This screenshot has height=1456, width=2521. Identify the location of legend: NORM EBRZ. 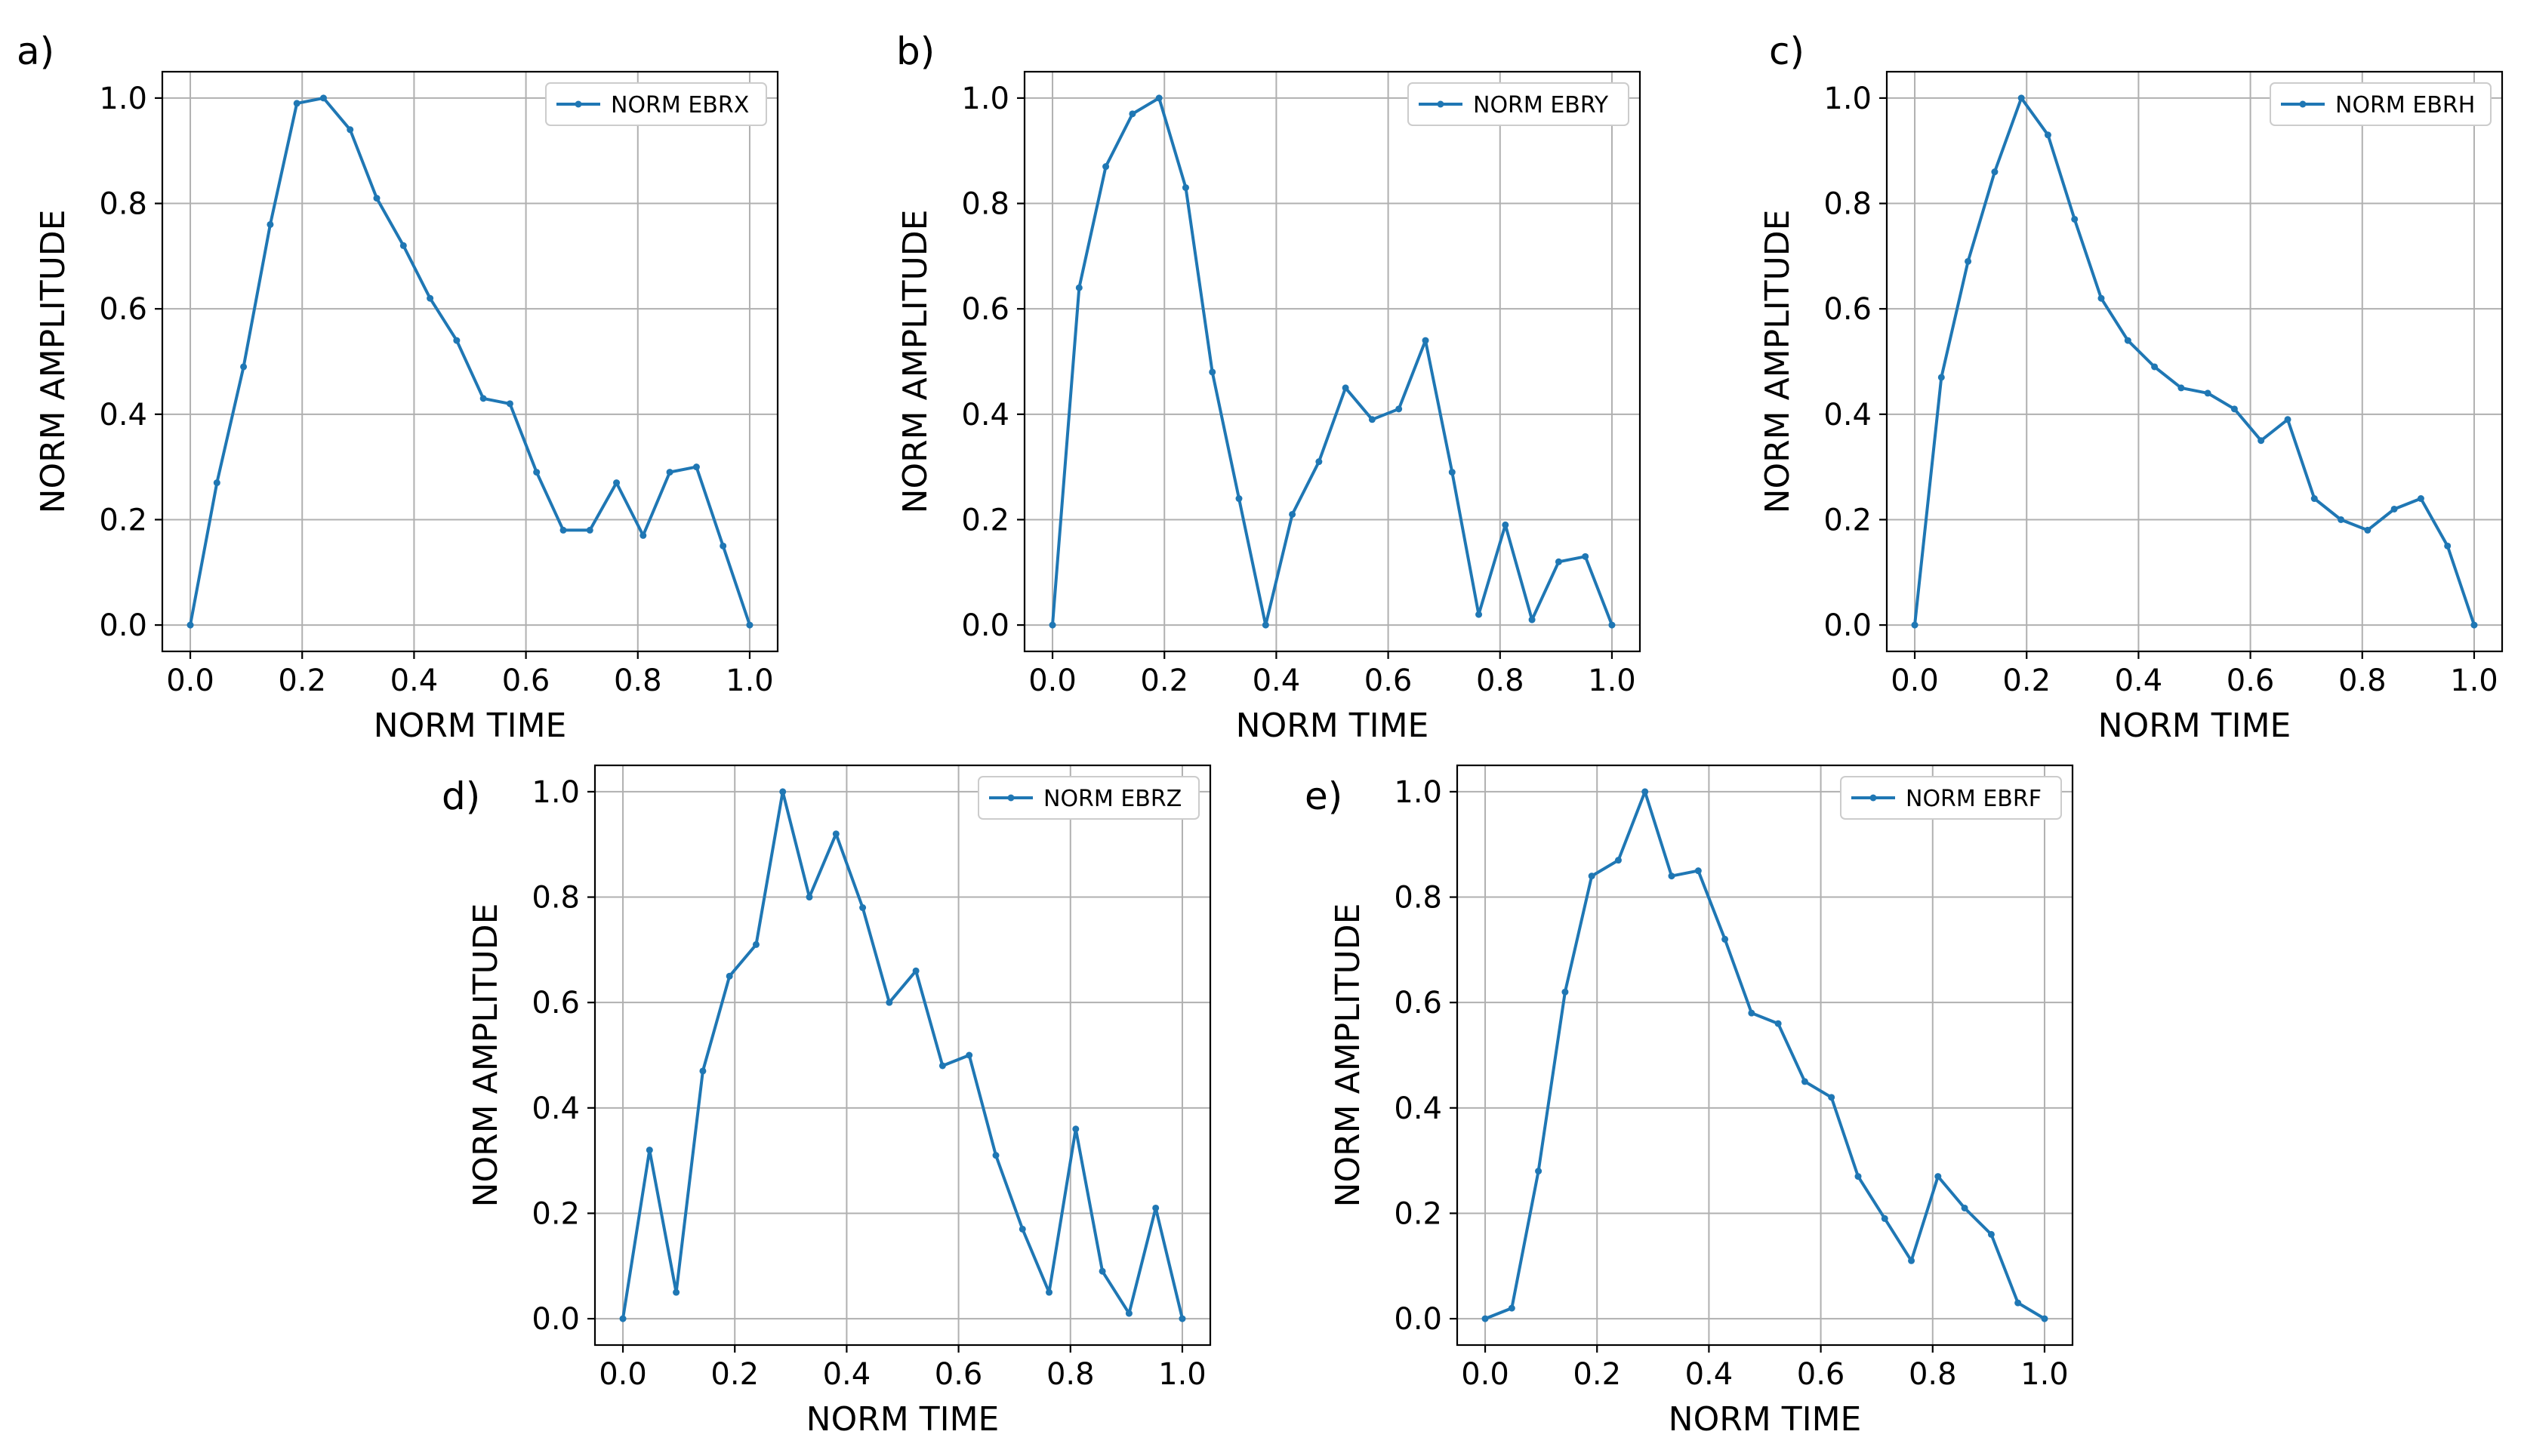
(1089, 798).